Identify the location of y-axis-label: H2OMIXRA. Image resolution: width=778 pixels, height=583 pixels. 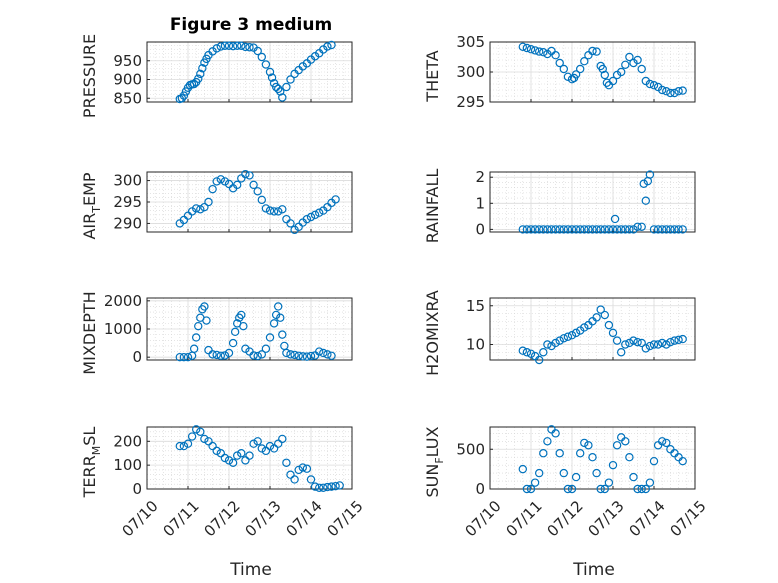
(432, 333).